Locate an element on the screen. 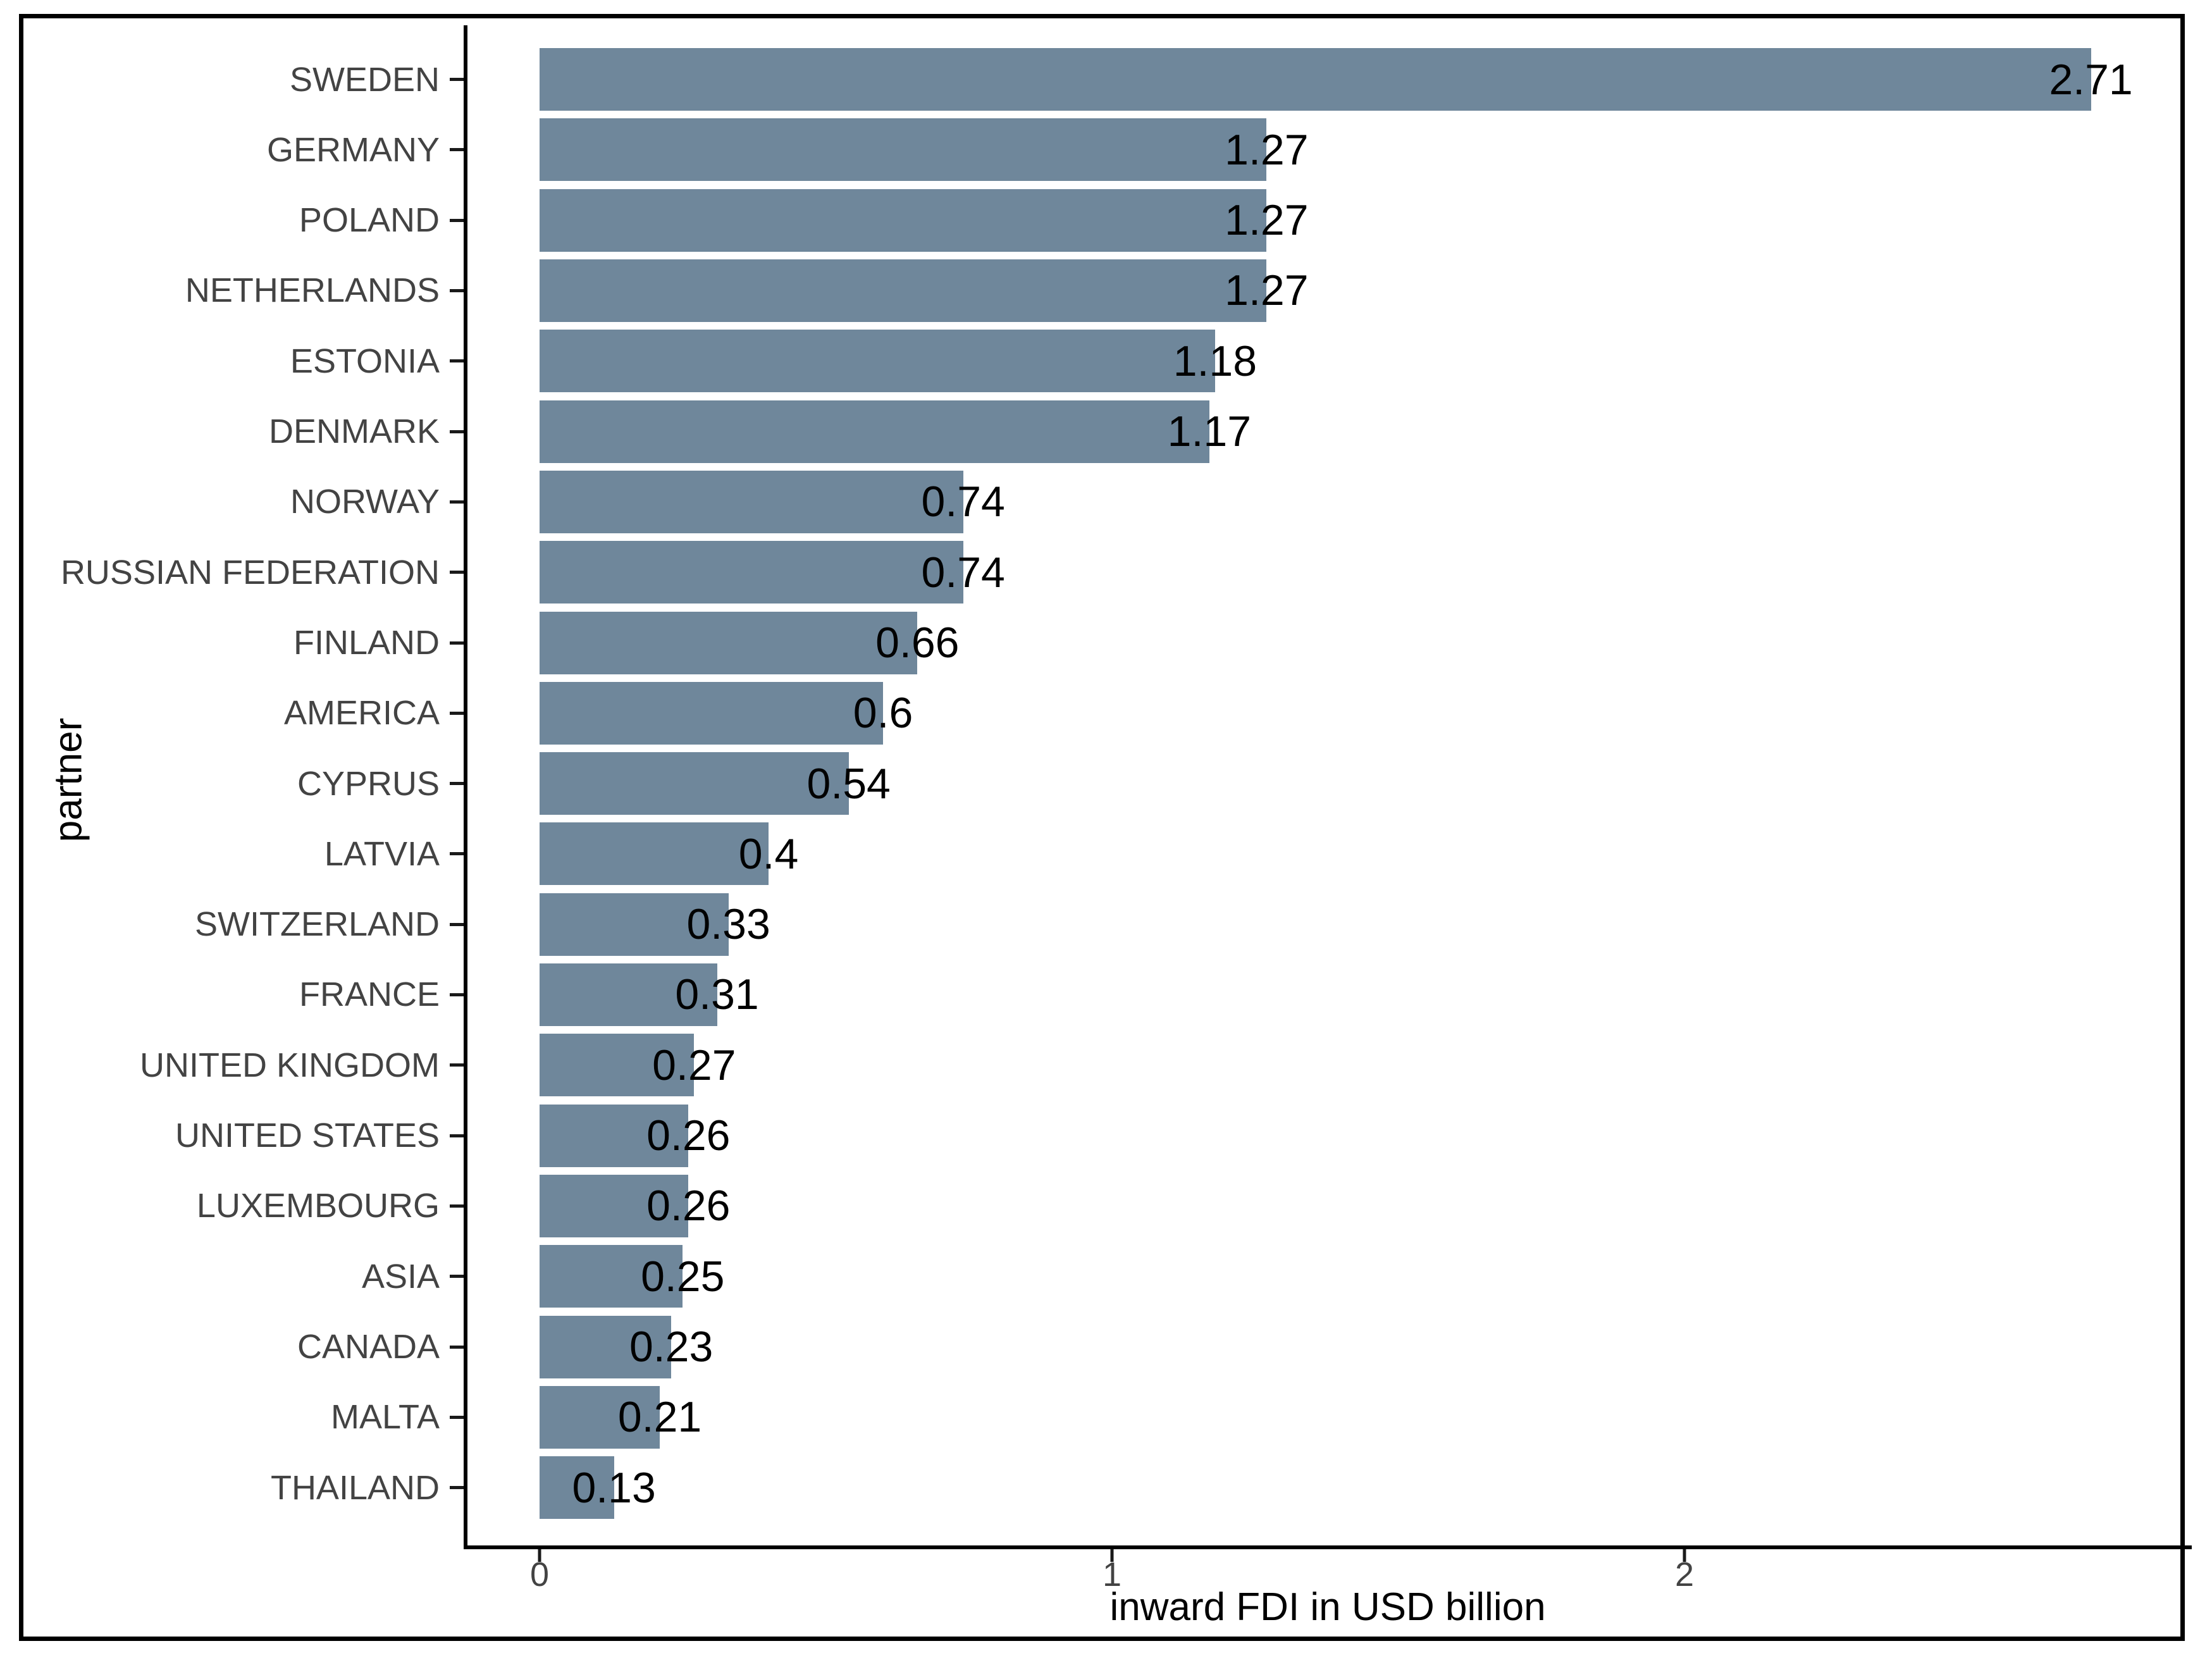 This screenshot has width=2212, height=1665. bar-germany is located at coordinates (903, 150).